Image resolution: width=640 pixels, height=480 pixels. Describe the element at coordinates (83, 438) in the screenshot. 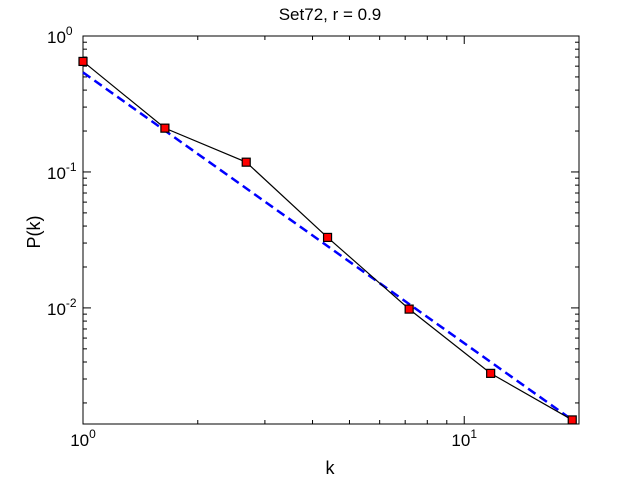

I see `x-tick-label: 10⁰` at that location.